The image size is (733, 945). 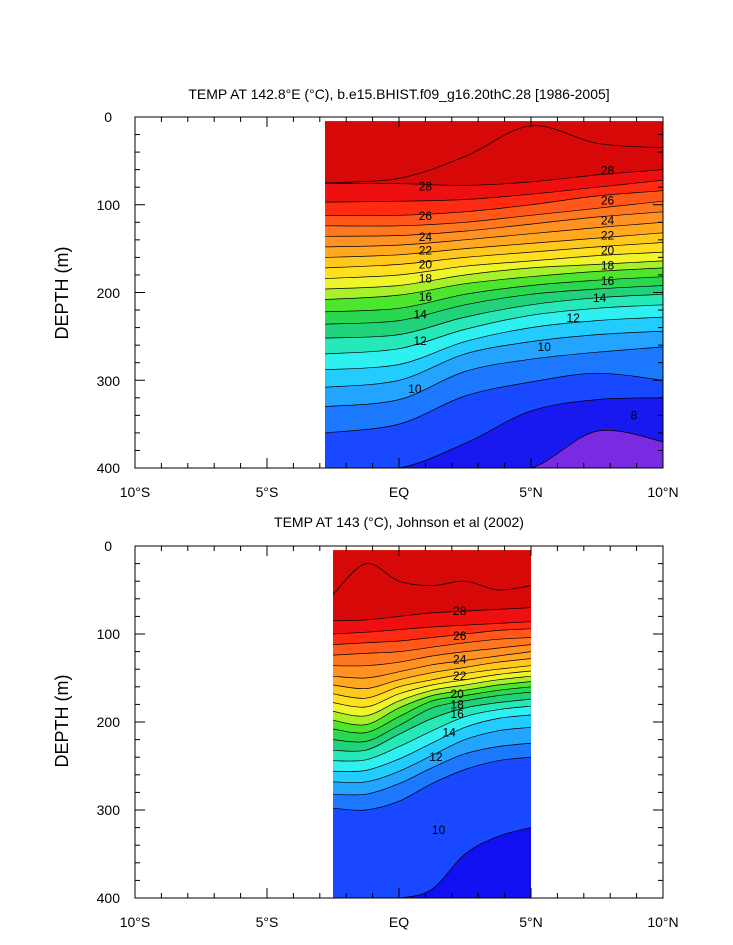 I want to click on panel-2-contour-field, so click(x=432, y=724).